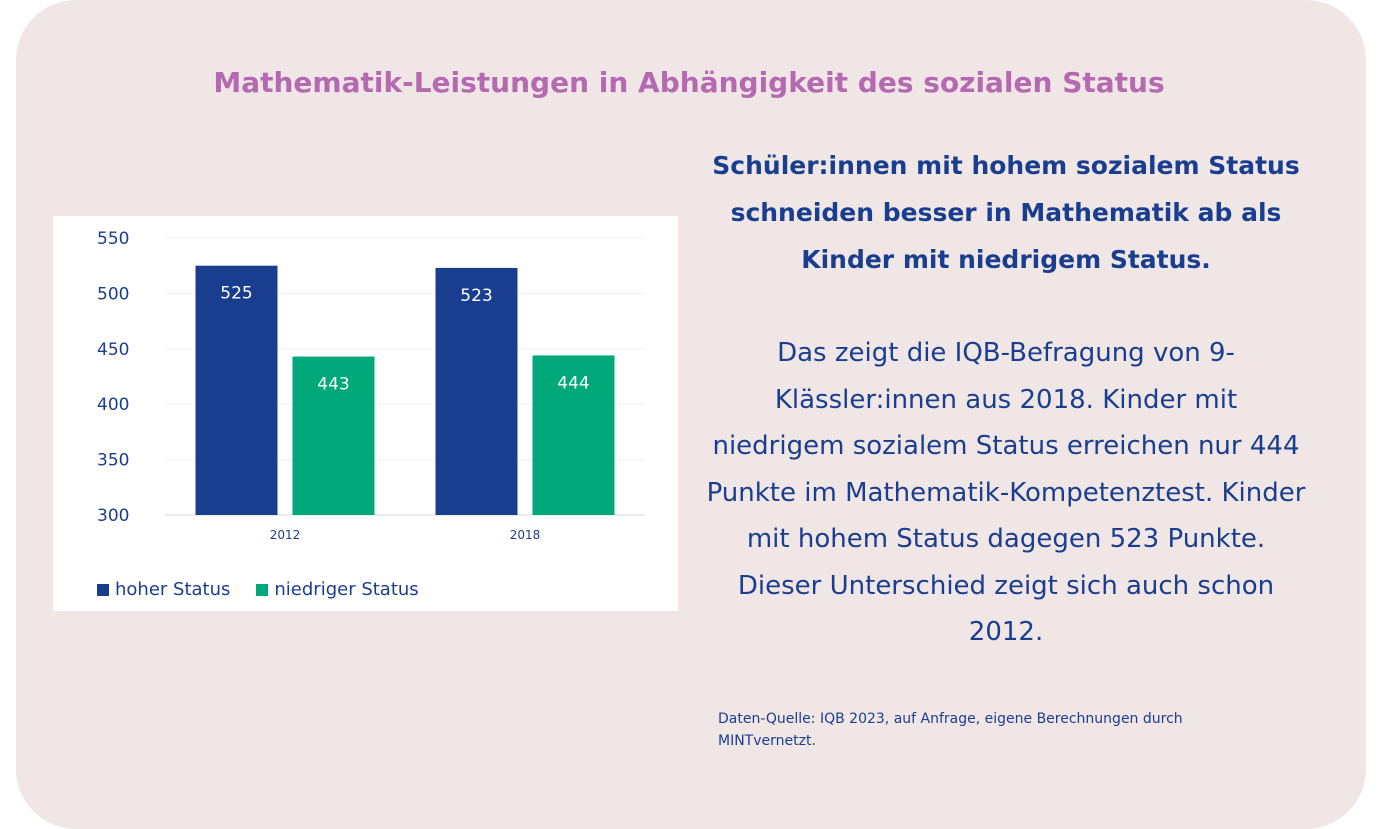 This screenshot has width=1378, height=829. What do you see at coordinates (113, 516) in the screenshot?
I see `y-tick-label: 300` at bounding box center [113, 516].